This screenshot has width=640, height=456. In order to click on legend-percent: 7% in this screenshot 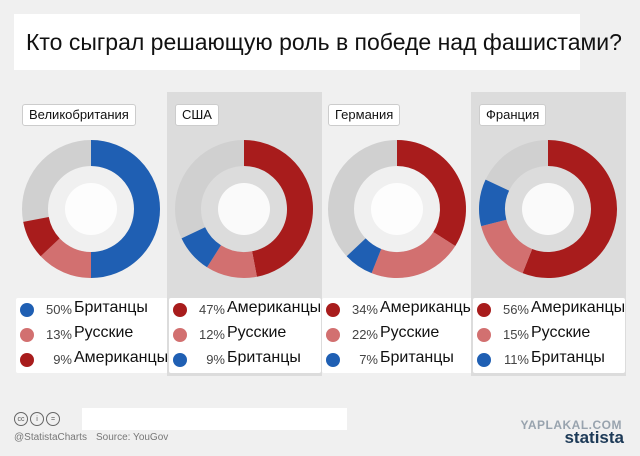, I will do `click(368, 359)`.